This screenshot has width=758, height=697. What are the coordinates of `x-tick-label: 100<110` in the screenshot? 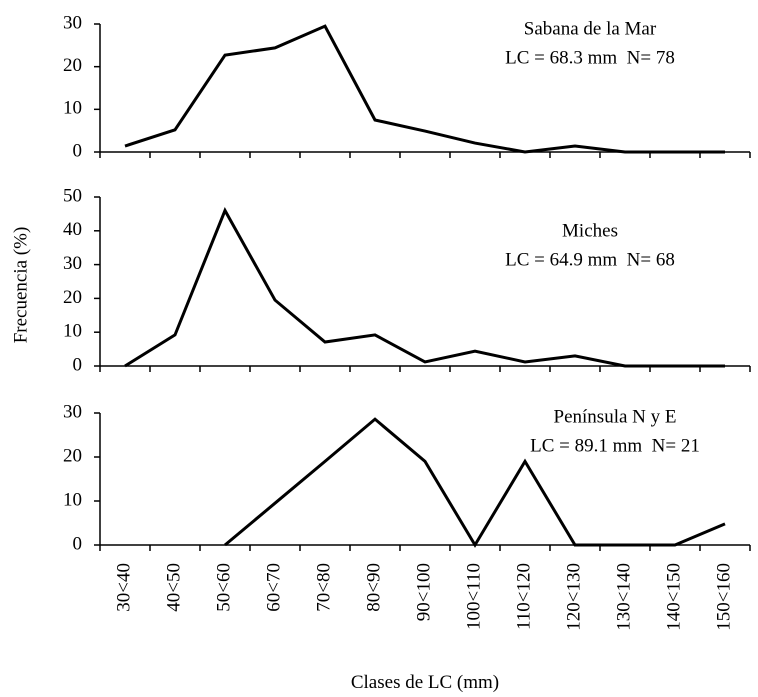 It's located at (473, 596).